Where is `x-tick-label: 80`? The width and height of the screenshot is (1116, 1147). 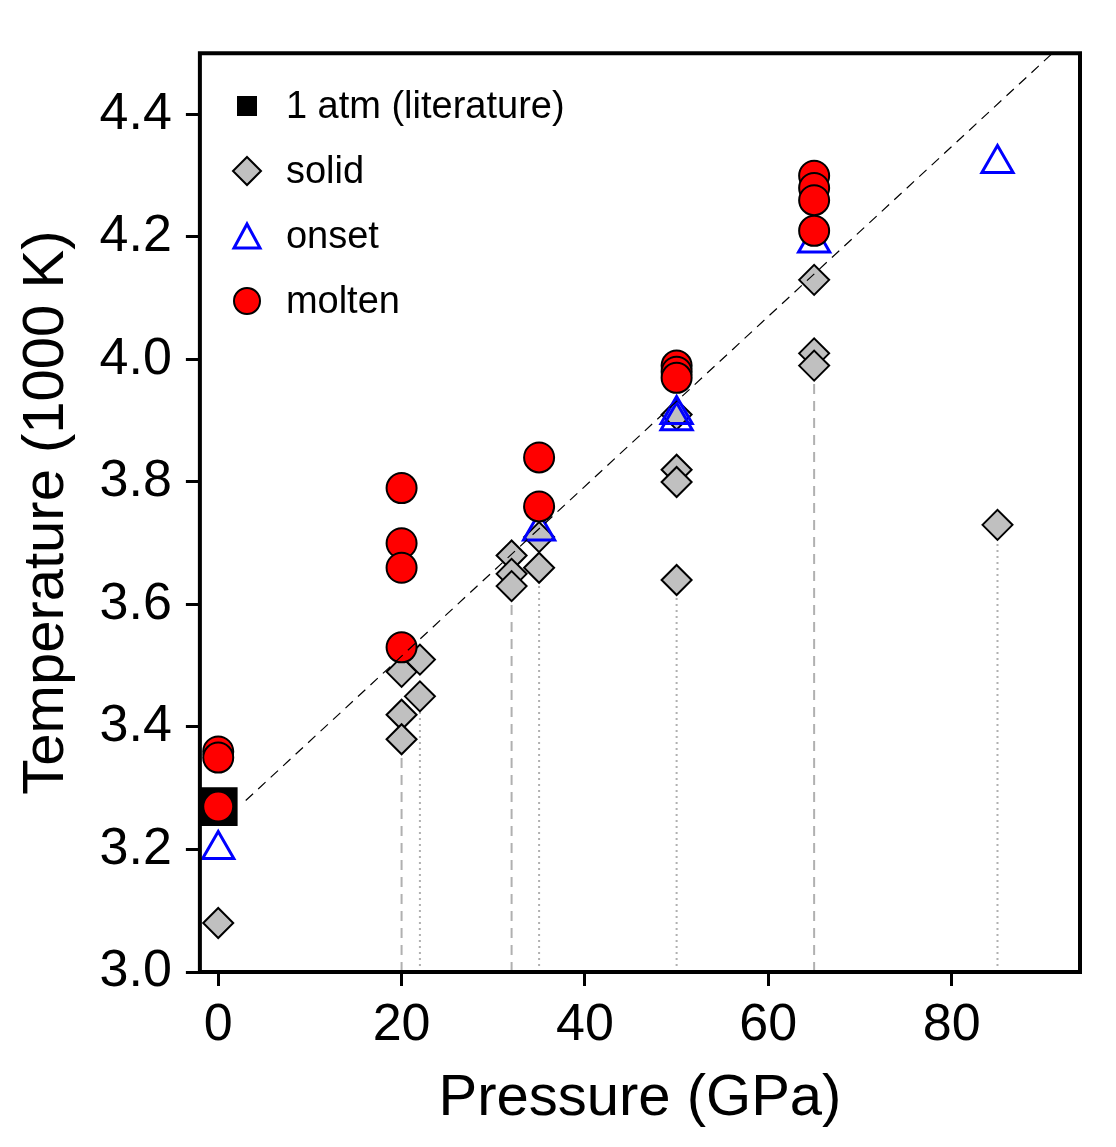 x-tick-label: 80 is located at coordinates (951, 1021).